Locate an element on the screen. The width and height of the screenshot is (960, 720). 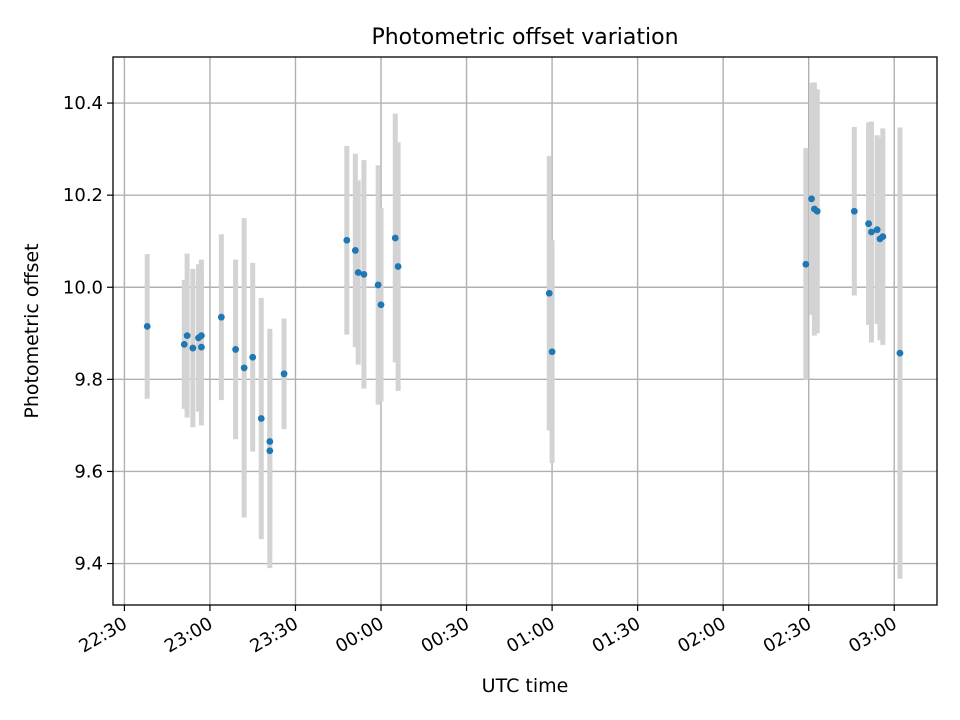
y-axis-label: Photometric offset is located at coordinates (32, 330).